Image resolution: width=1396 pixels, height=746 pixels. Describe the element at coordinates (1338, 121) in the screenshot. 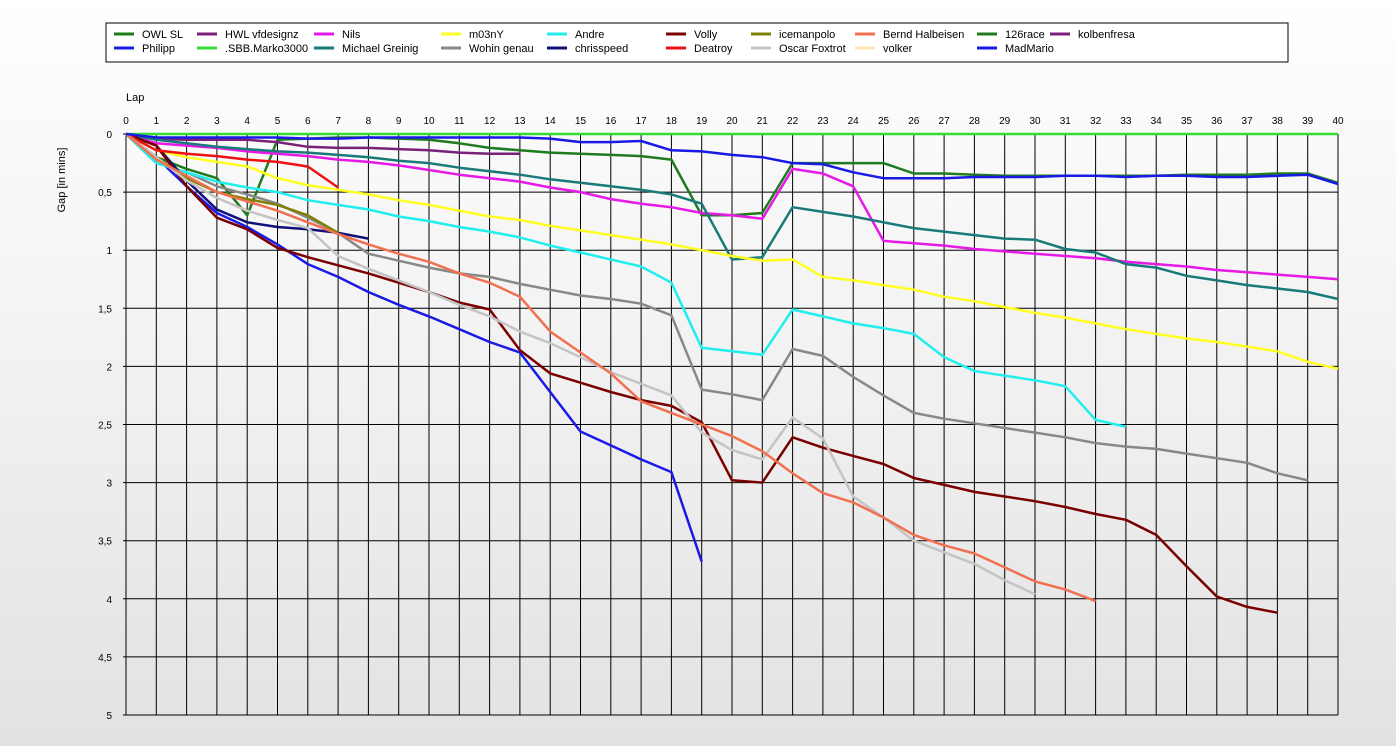

I see `x-tick-label: 40` at that location.